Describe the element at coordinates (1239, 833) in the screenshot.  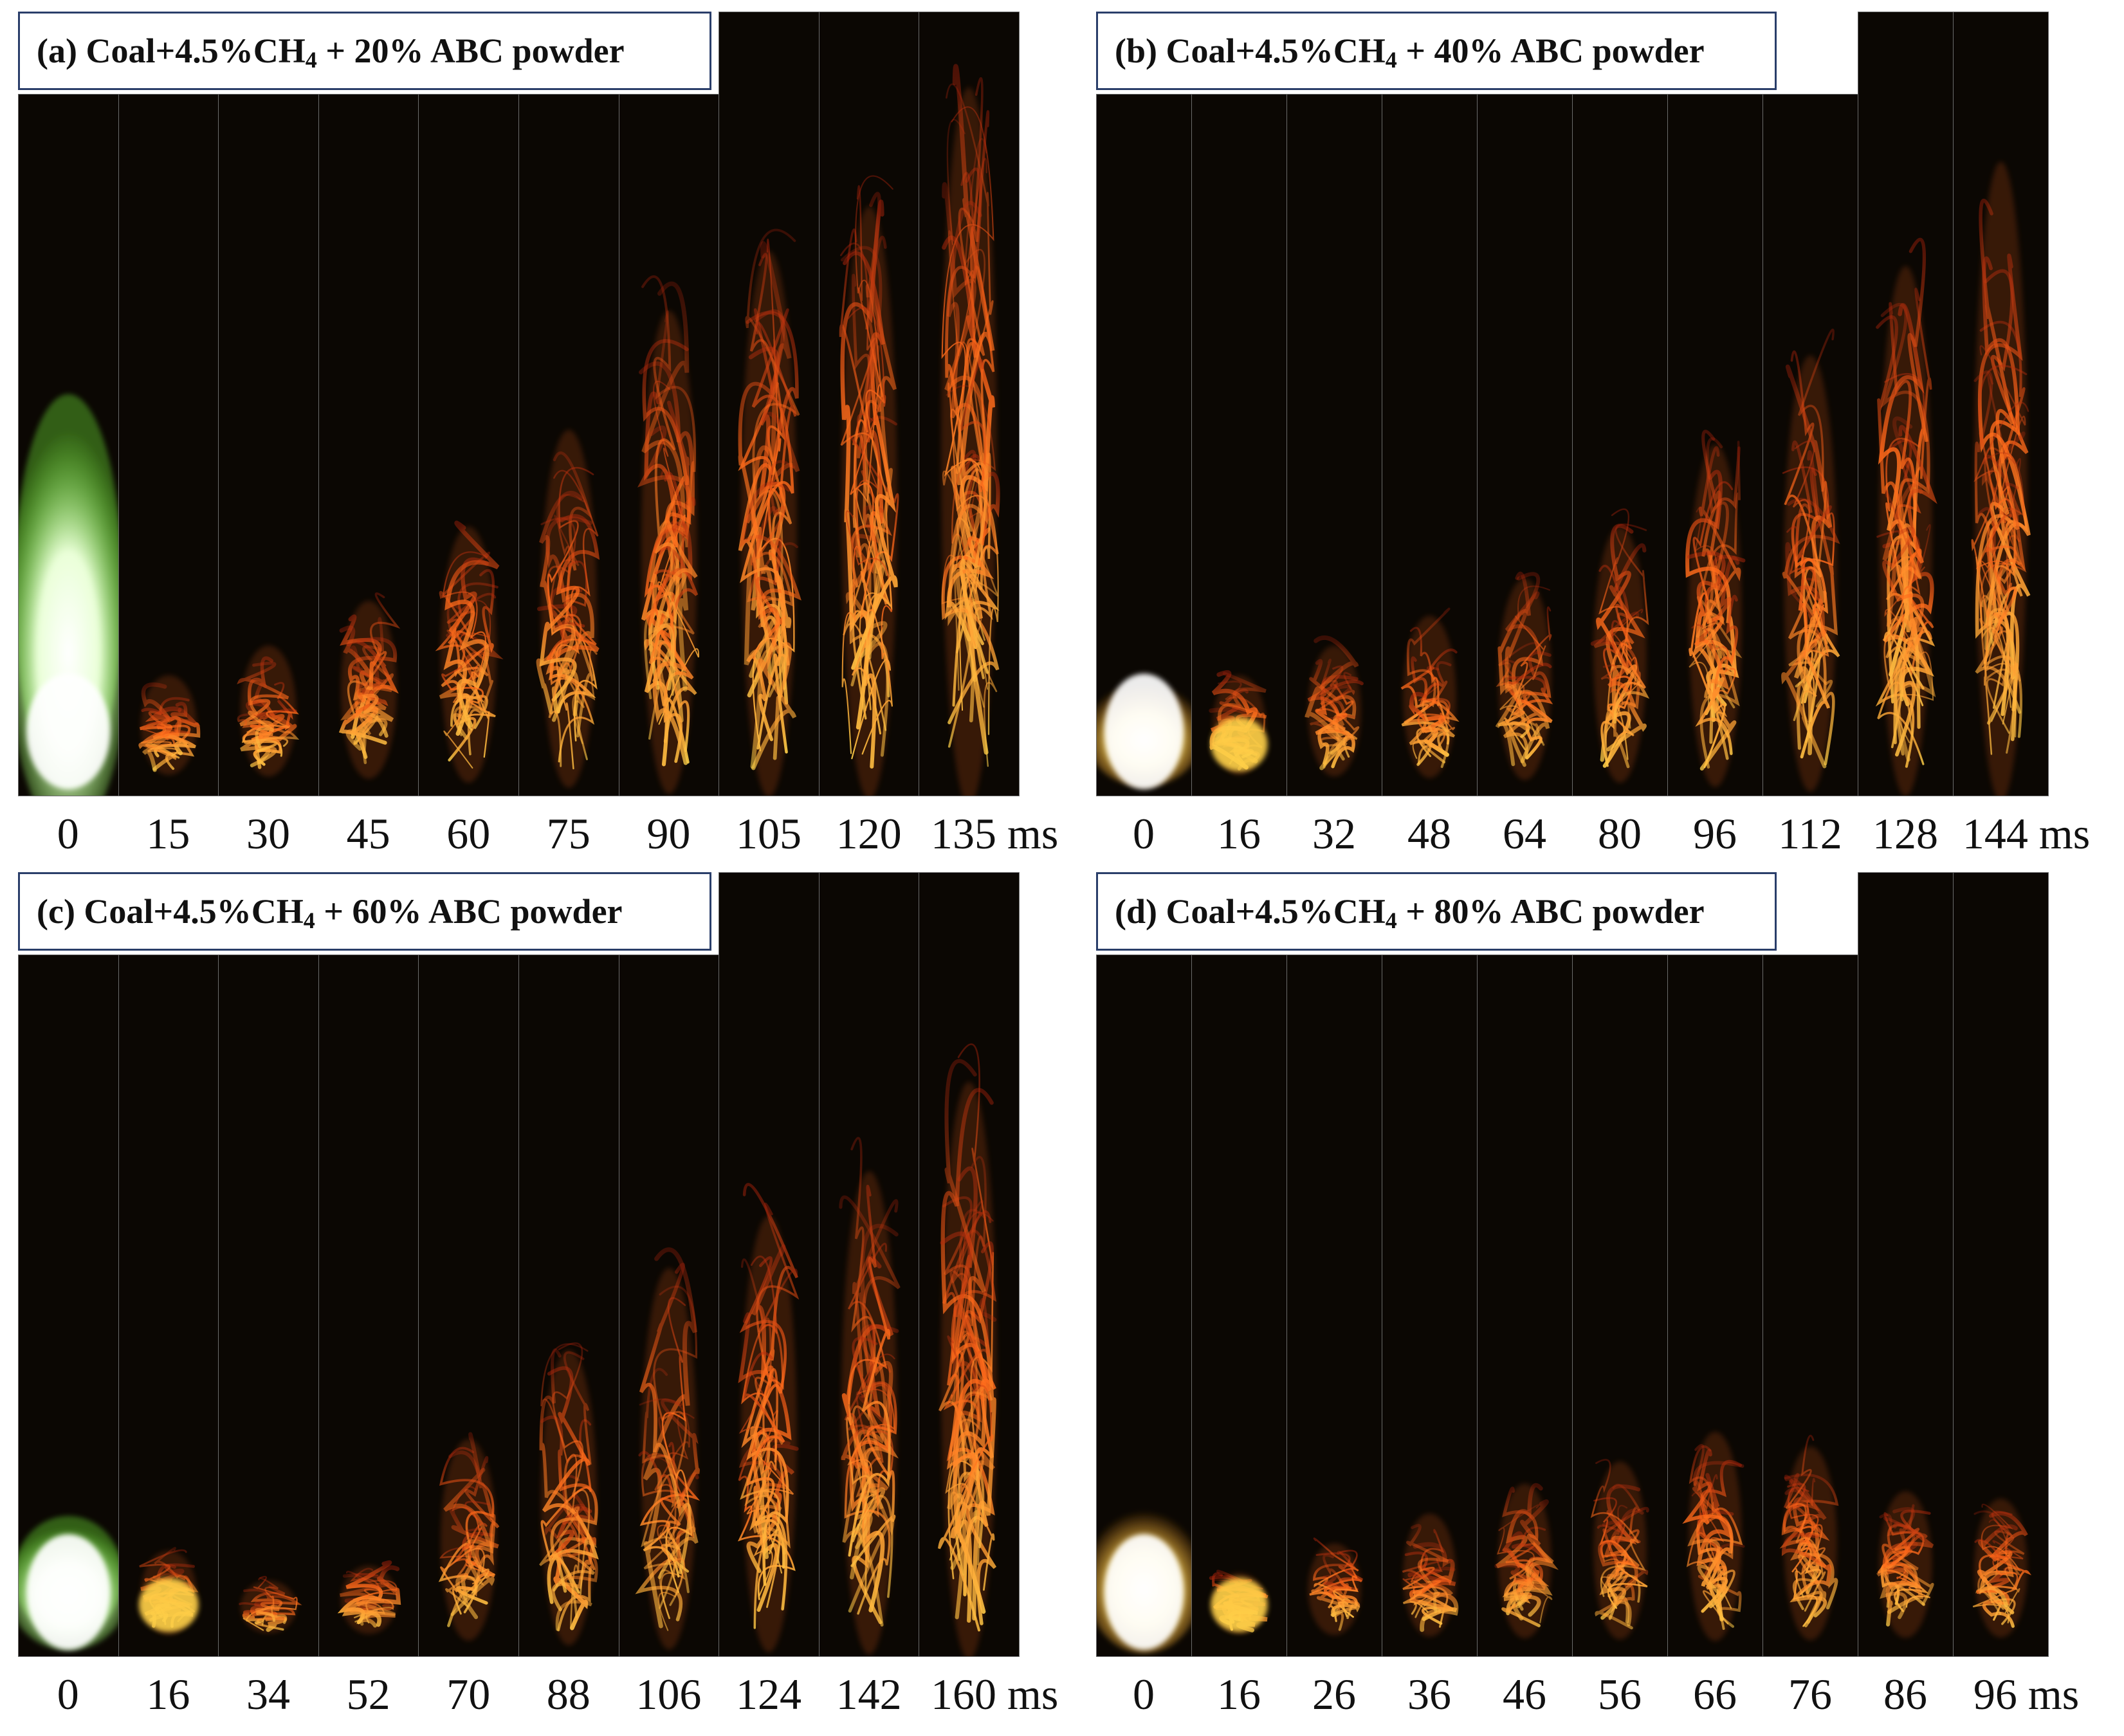
I see `time-label-b-1: 16` at that location.